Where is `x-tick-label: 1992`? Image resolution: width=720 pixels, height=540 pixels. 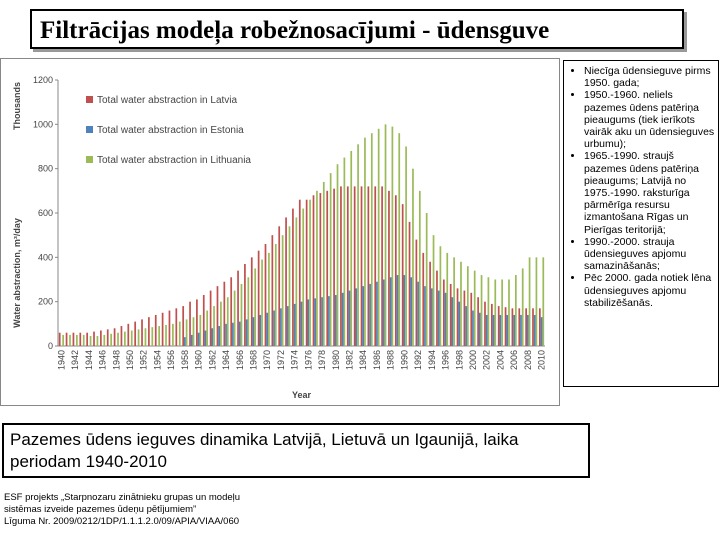
x-tick-label: 1992 is located at coordinates (418, 360).